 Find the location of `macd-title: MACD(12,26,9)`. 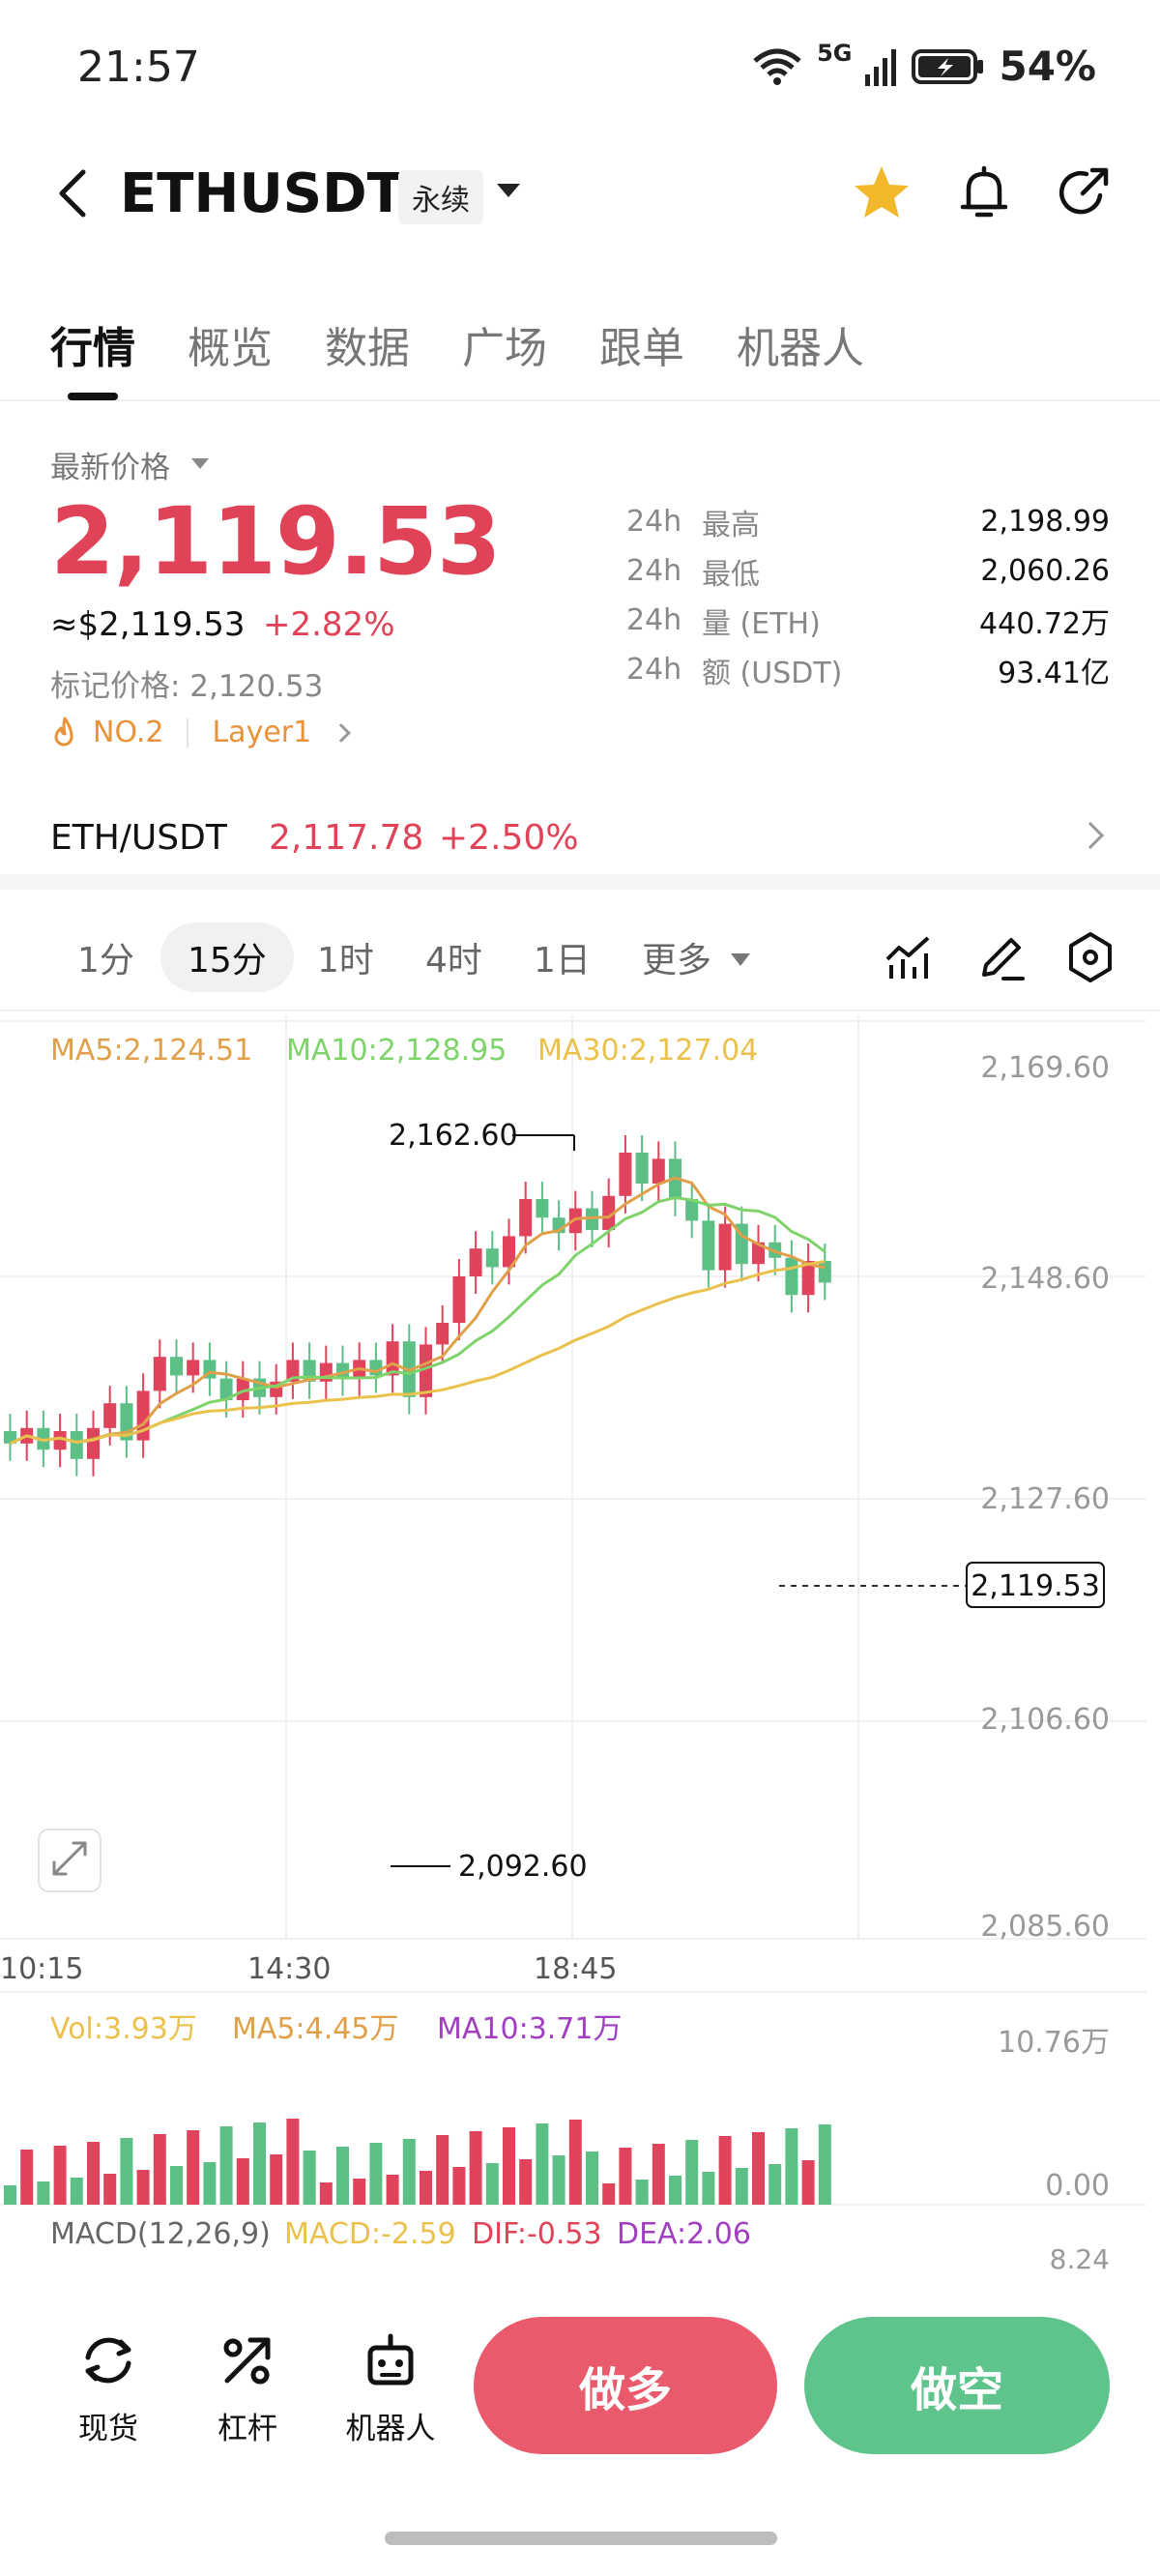

macd-title: MACD(12,26,9) is located at coordinates (160, 2234).